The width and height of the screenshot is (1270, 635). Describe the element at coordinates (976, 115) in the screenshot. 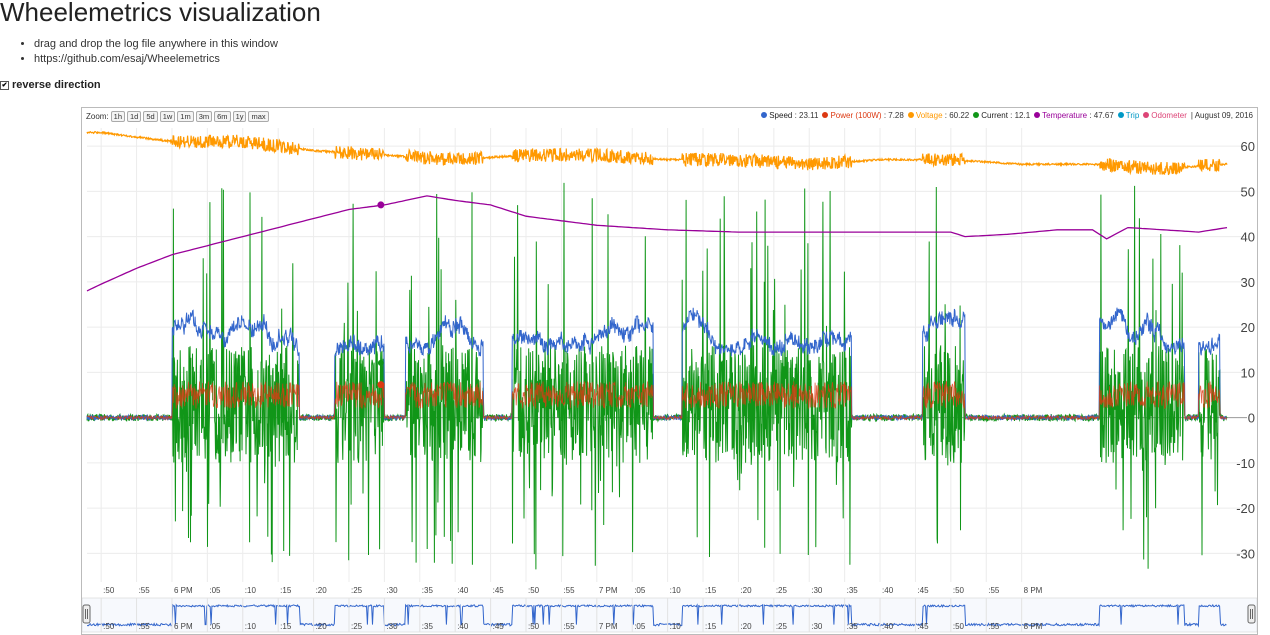

I see `legend-current-dot` at that location.